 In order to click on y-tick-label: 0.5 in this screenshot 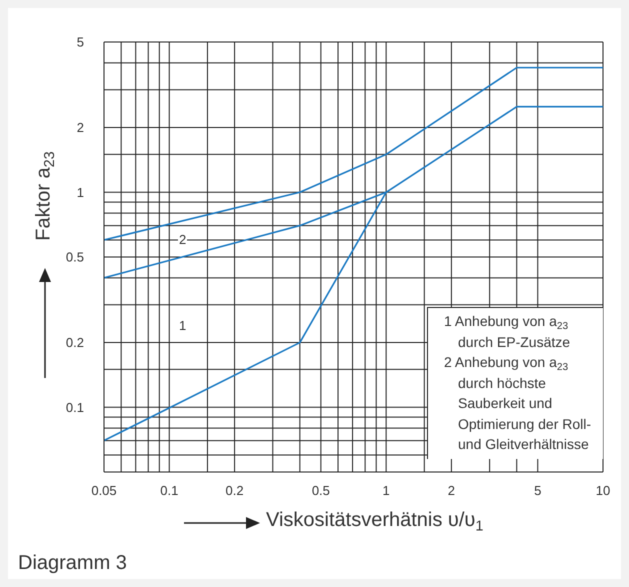, I will do `click(75, 257)`.